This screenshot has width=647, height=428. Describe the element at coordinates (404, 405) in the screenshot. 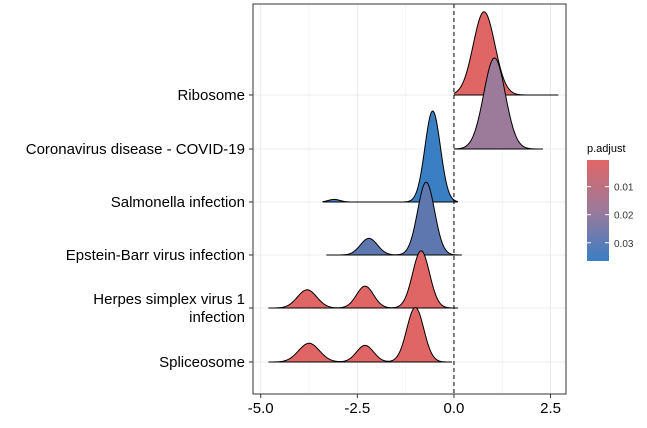

I see `x-axis: -5.0 -2.5 0.0 2.5` at that location.